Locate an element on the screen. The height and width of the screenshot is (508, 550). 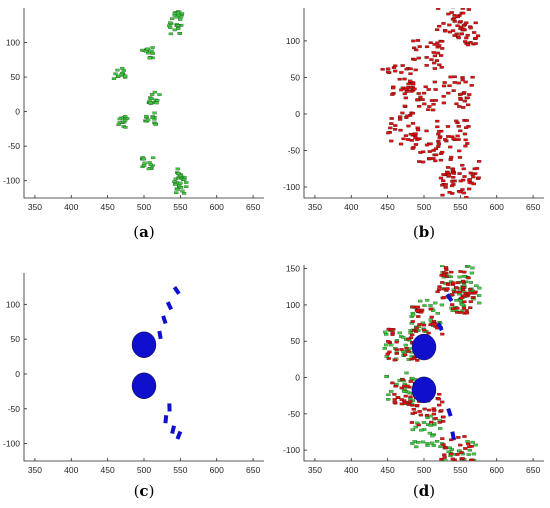
panel-label: (b) is located at coordinates (424, 232).